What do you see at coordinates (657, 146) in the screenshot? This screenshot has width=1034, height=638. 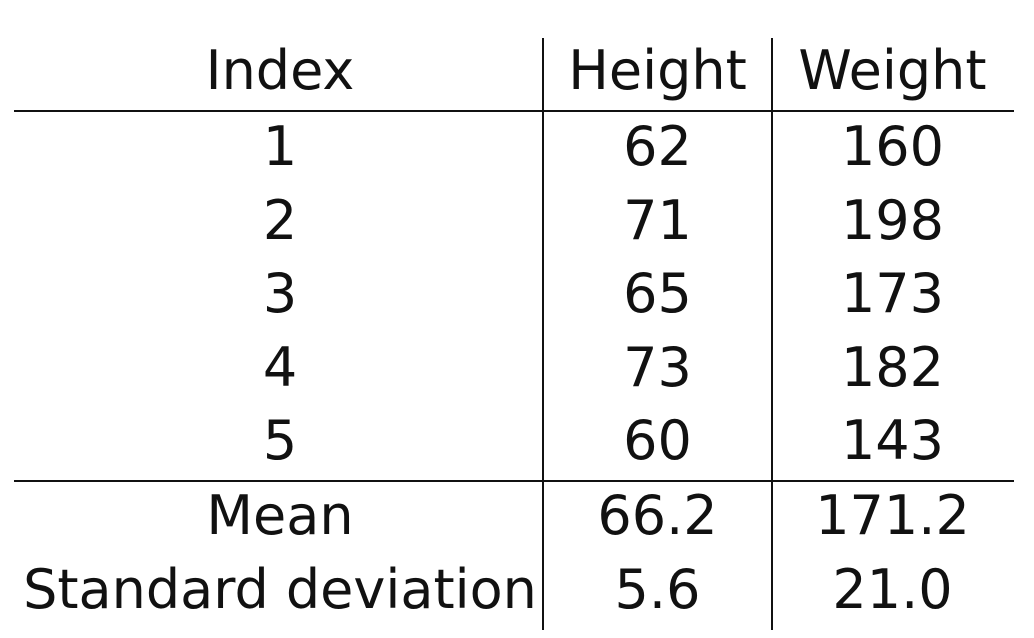 I see `row-1-height: 62` at bounding box center [657, 146].